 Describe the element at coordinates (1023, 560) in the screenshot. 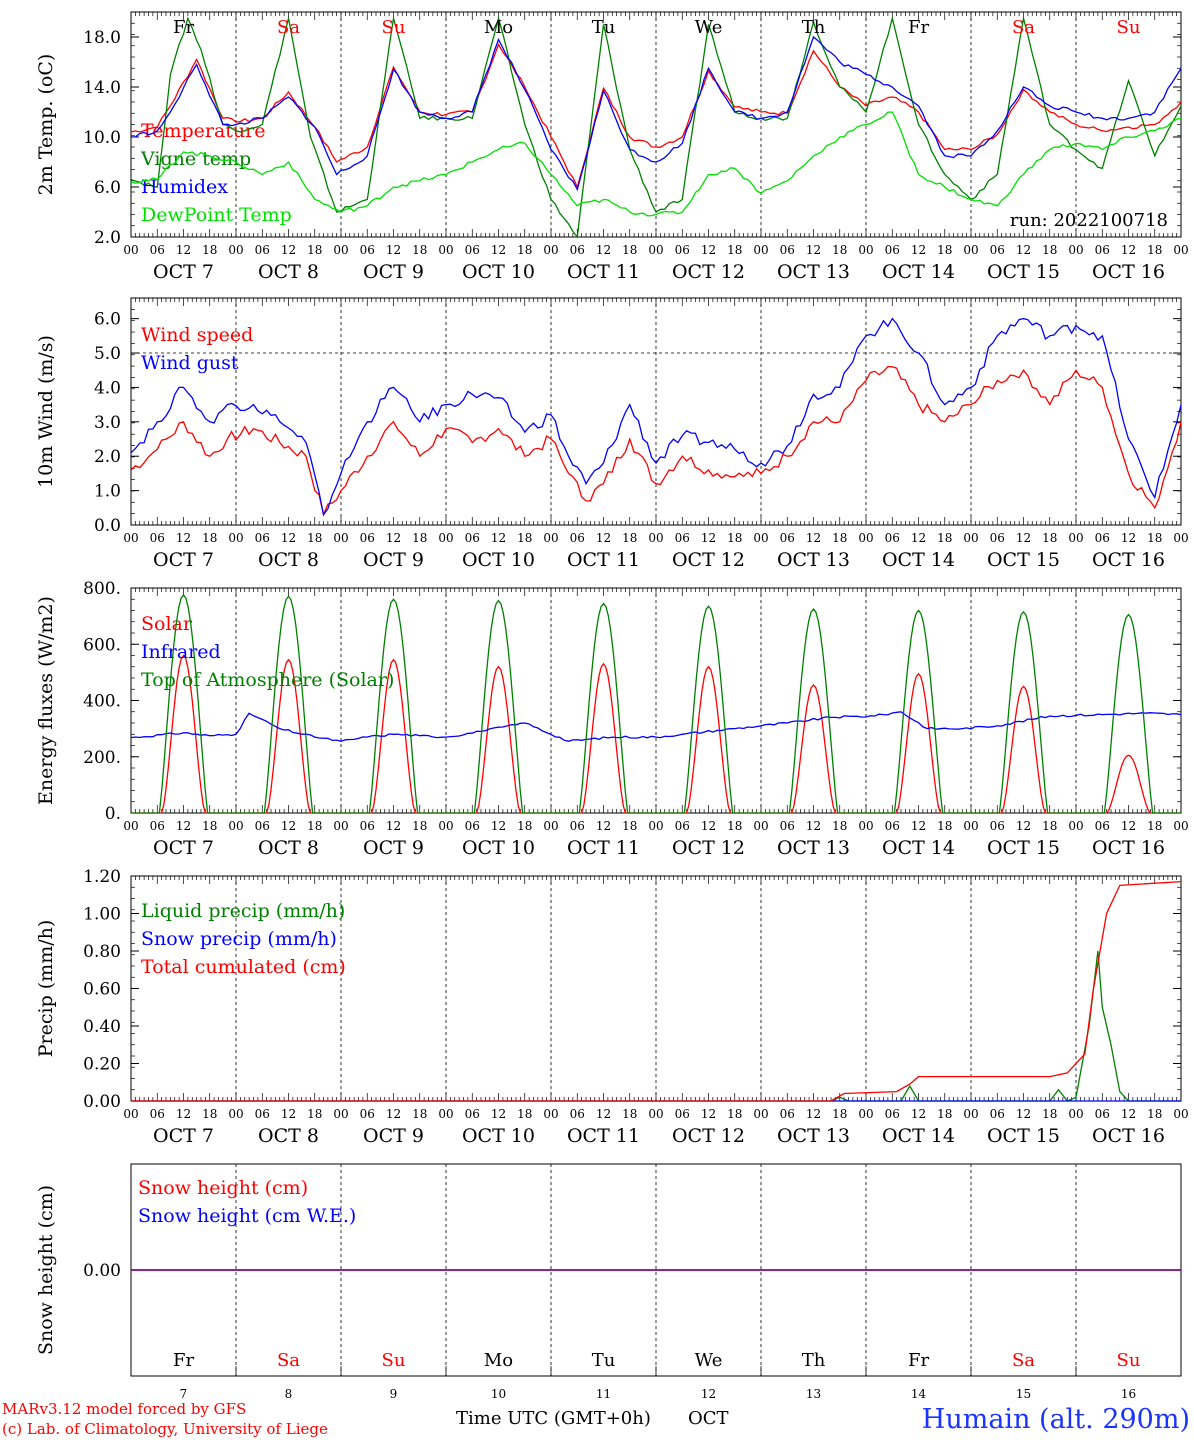

I see `date-label: OCT 15` at that location.